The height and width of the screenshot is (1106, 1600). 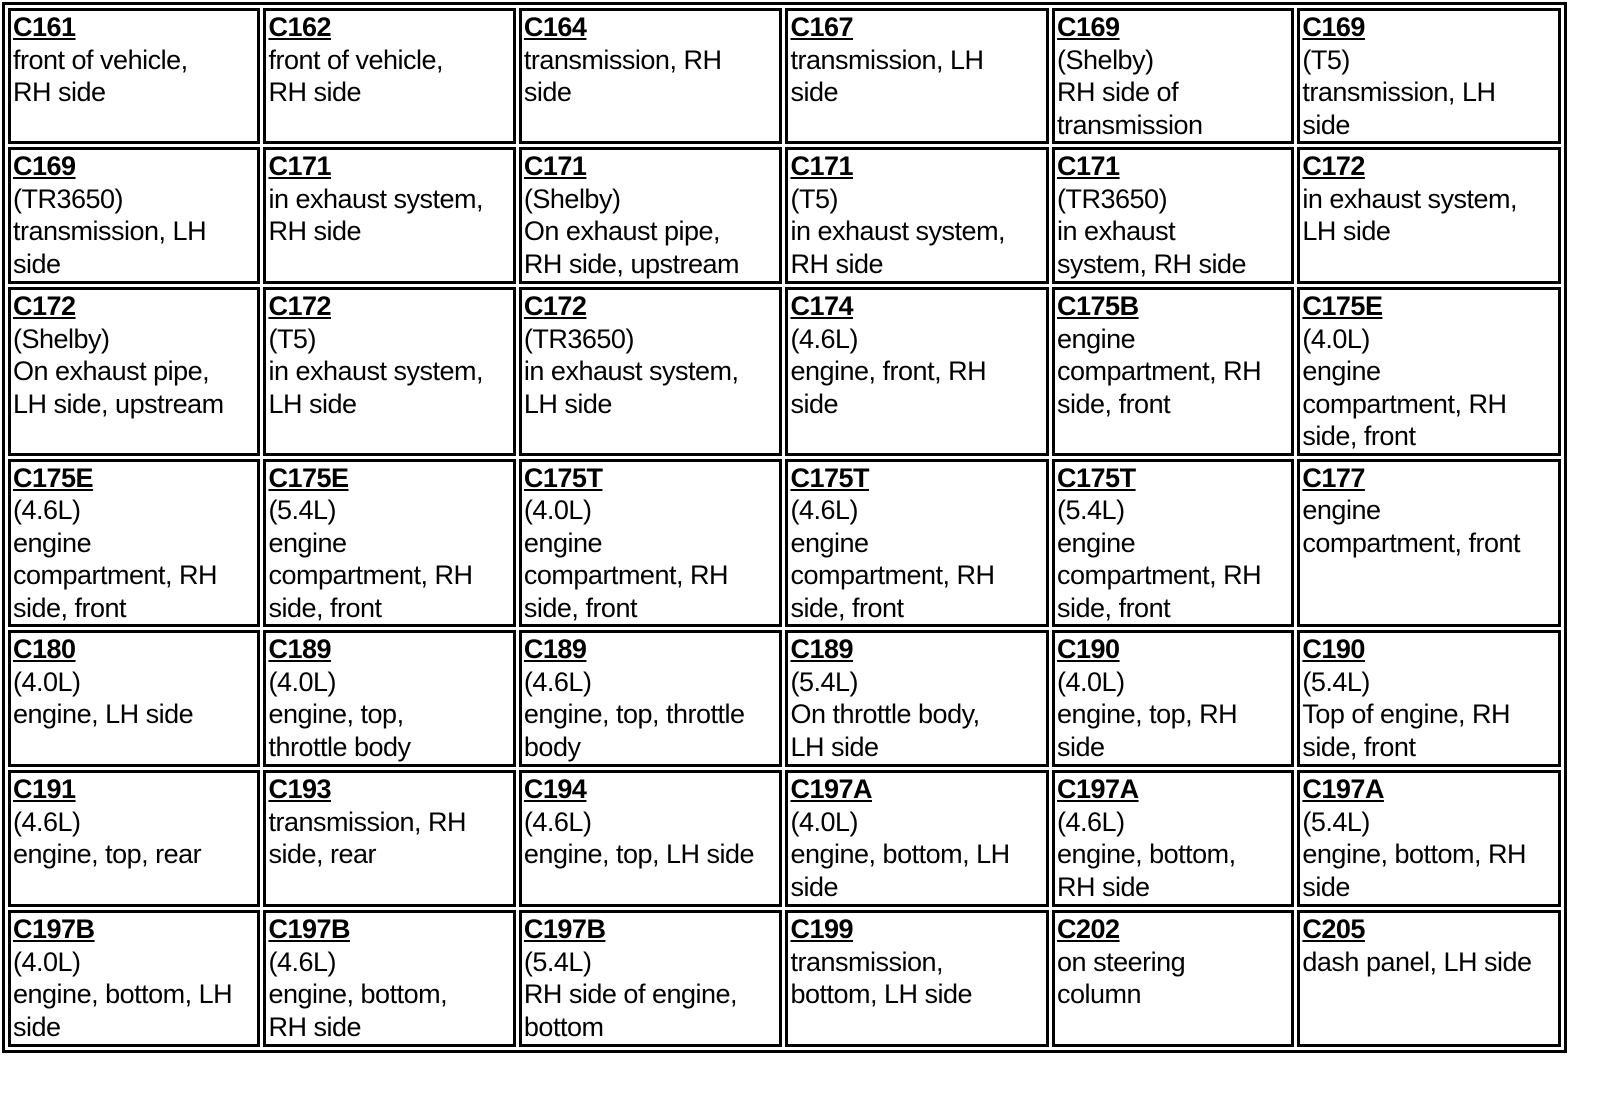 What do you see at coordinates (1406, 714) in the screenshot?
I see `location-text: Top of engine, RH` at bounding box center [1406, 714].